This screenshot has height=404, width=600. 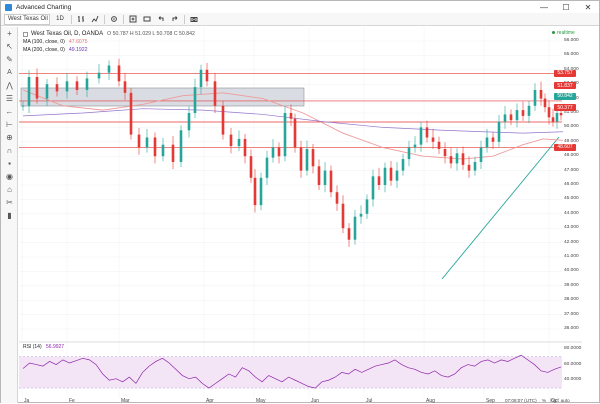 I want to click on pattern-icon: ⋀, so click(x=9, y=85).